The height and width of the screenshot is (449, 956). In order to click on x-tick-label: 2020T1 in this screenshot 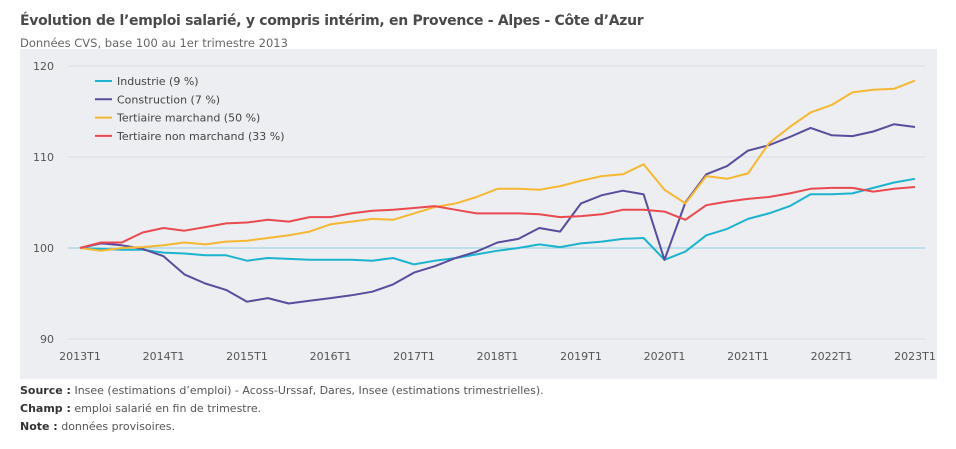, I will do `click(665, 356)`.